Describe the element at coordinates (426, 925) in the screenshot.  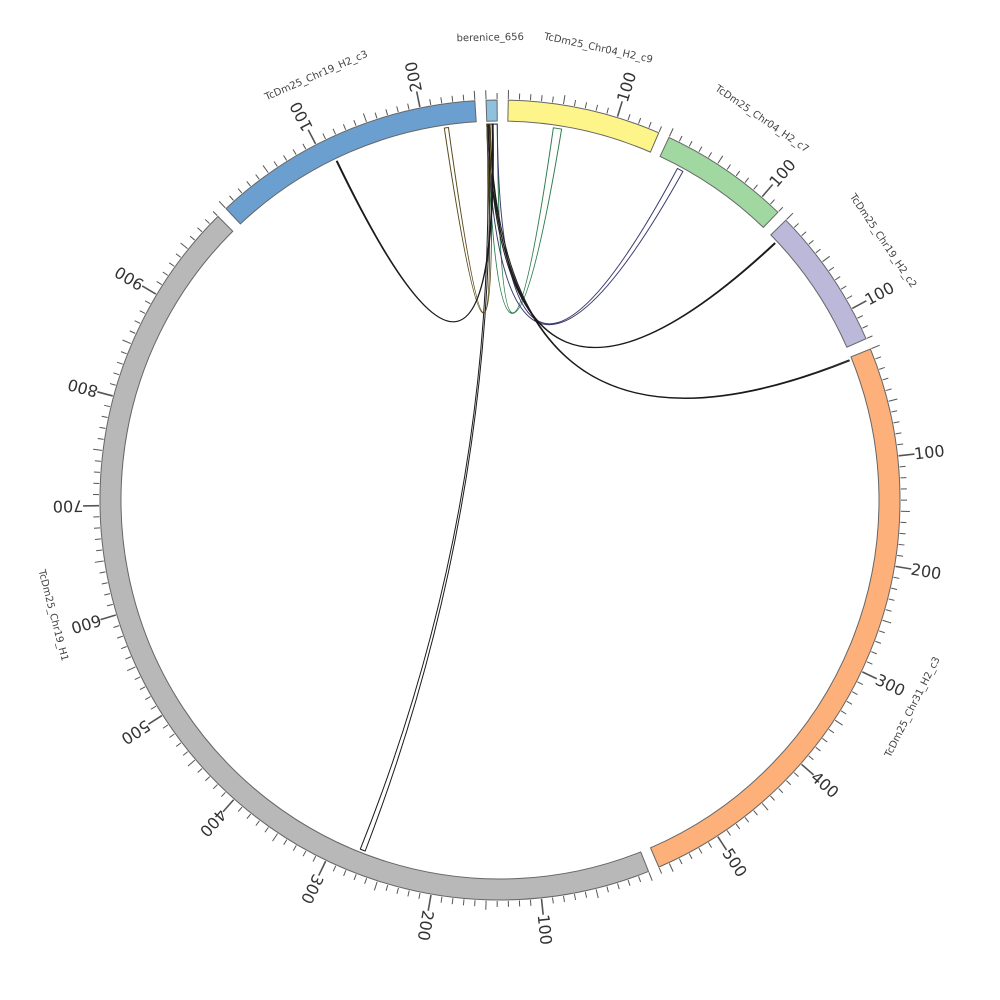
I see `tick-label-tcdm25-chr19-h1-200: 200` at that location.